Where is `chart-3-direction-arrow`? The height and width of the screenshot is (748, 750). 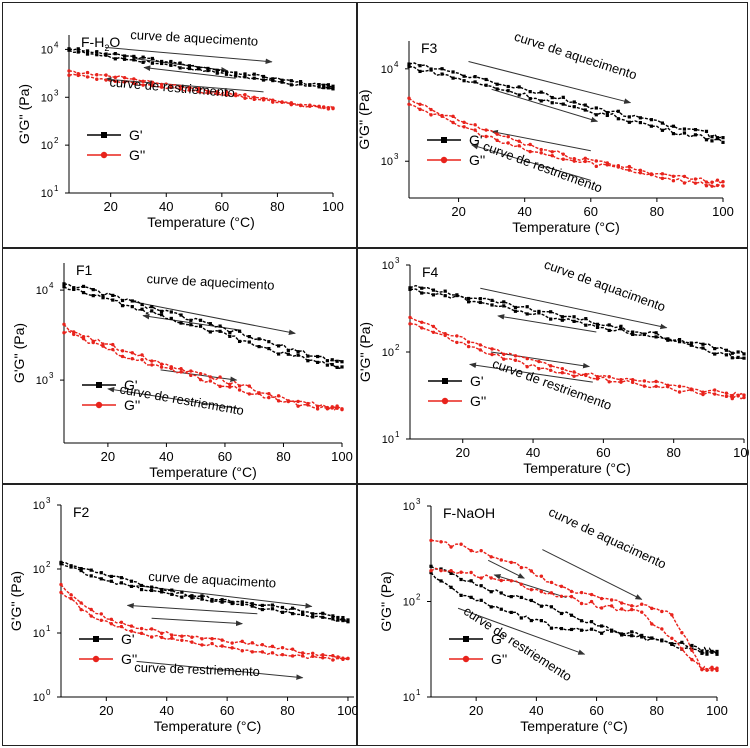 chart-3-direction-arrow is located at coordinates (574, 308).